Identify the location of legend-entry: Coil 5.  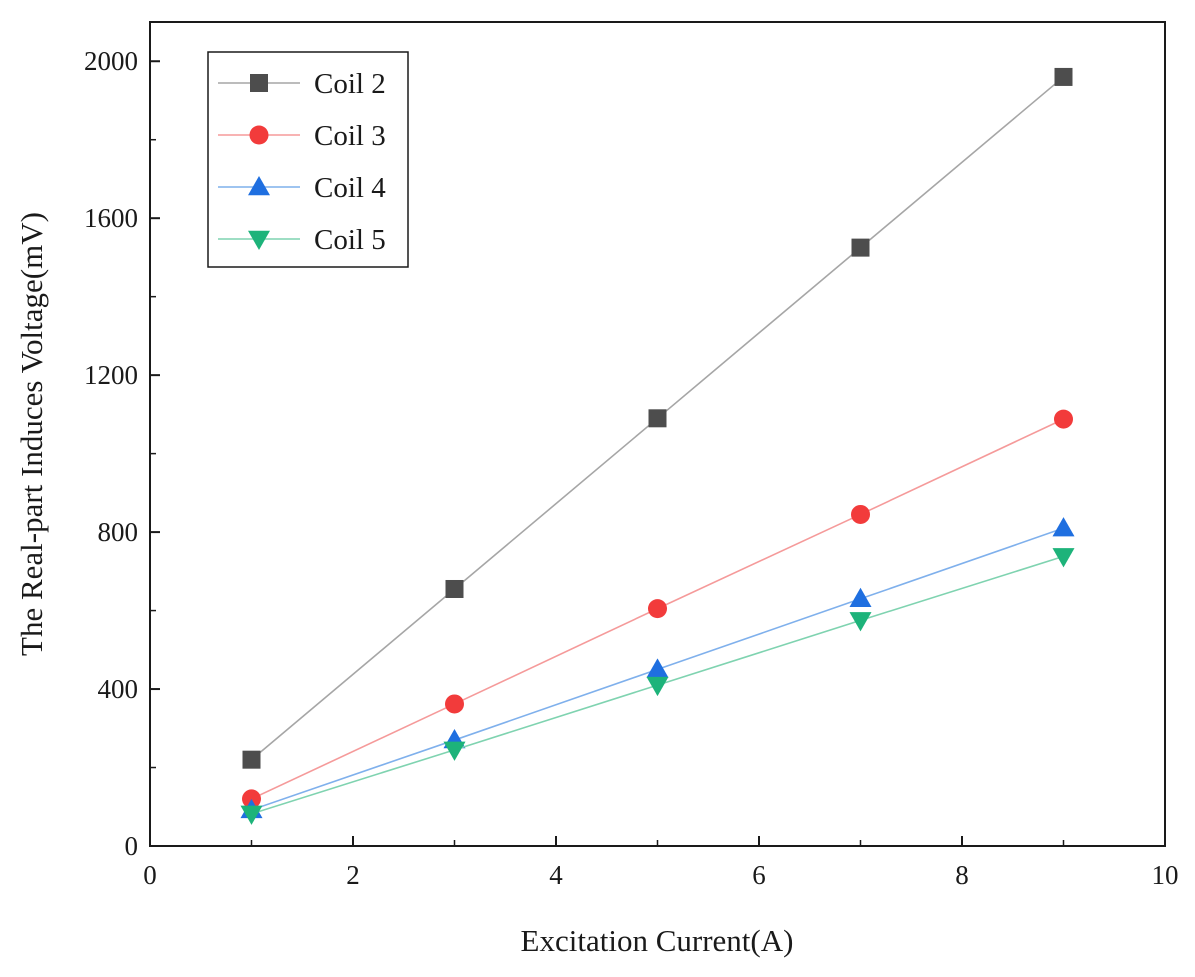
(302, 240).